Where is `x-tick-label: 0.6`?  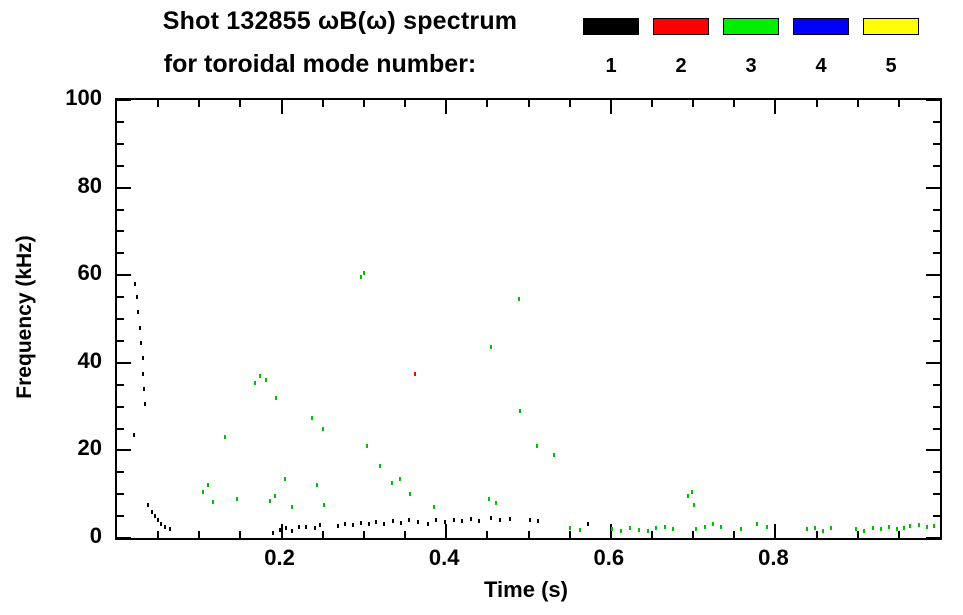 x-tick-label: 0.6 is located at coordinates (609, 557).